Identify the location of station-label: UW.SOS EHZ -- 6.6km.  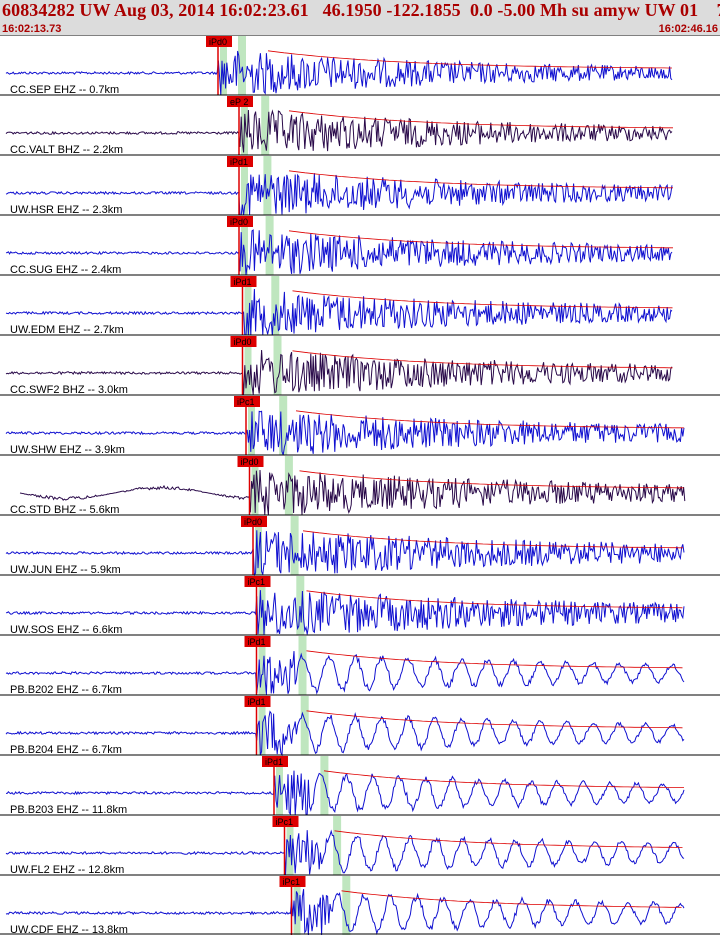
(66, 630).